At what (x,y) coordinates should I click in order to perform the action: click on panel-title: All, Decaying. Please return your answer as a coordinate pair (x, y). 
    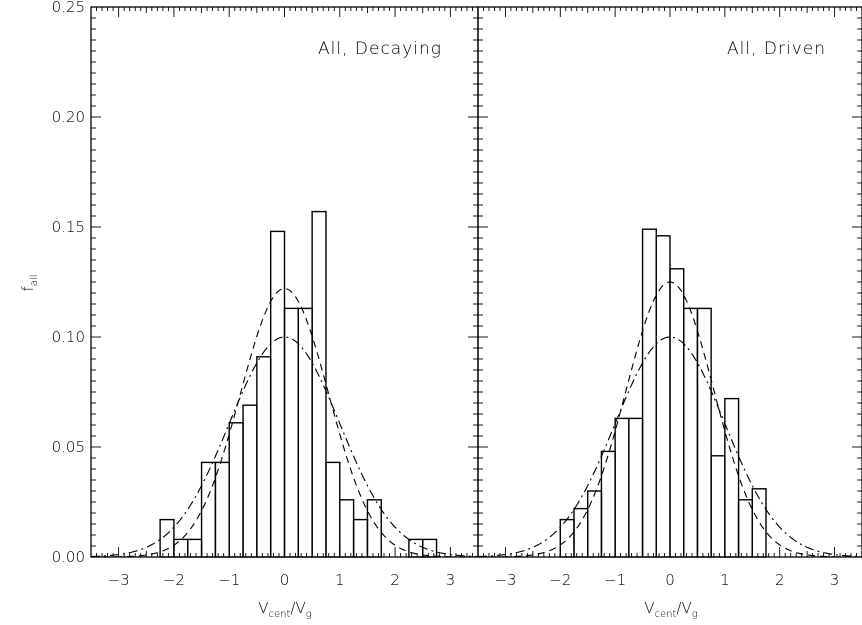
    Looking at the image, I should click on (380, 49).